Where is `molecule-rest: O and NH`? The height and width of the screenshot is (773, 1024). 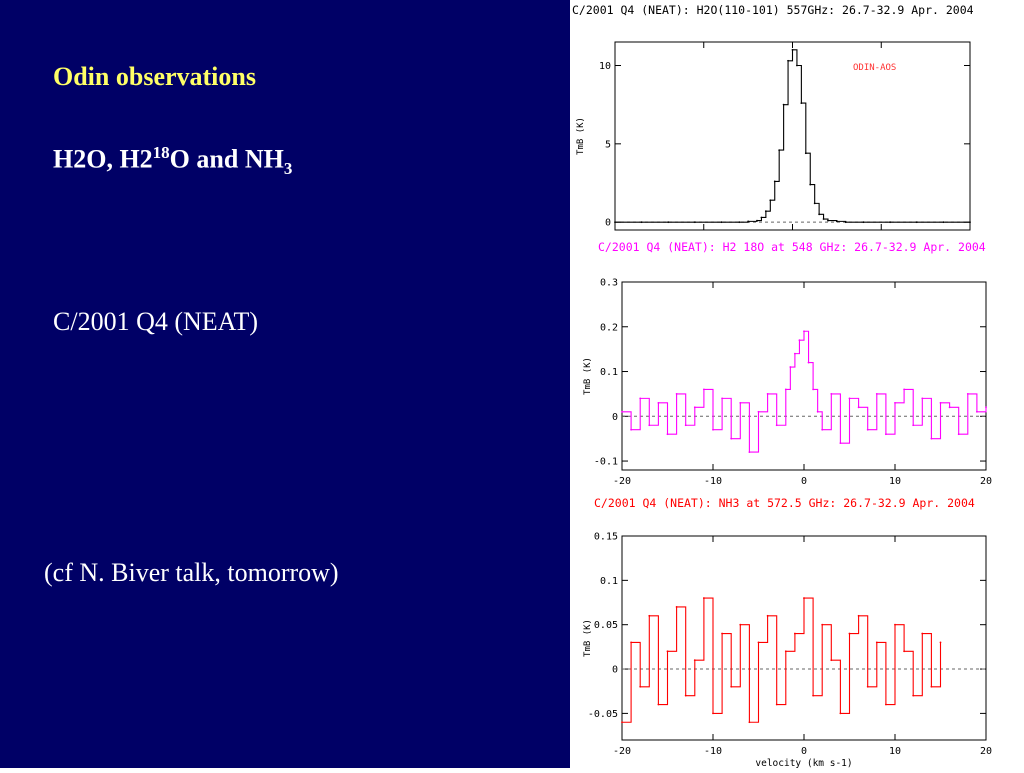
molecule-rest: O and NH is located at coordinates (226, 159).